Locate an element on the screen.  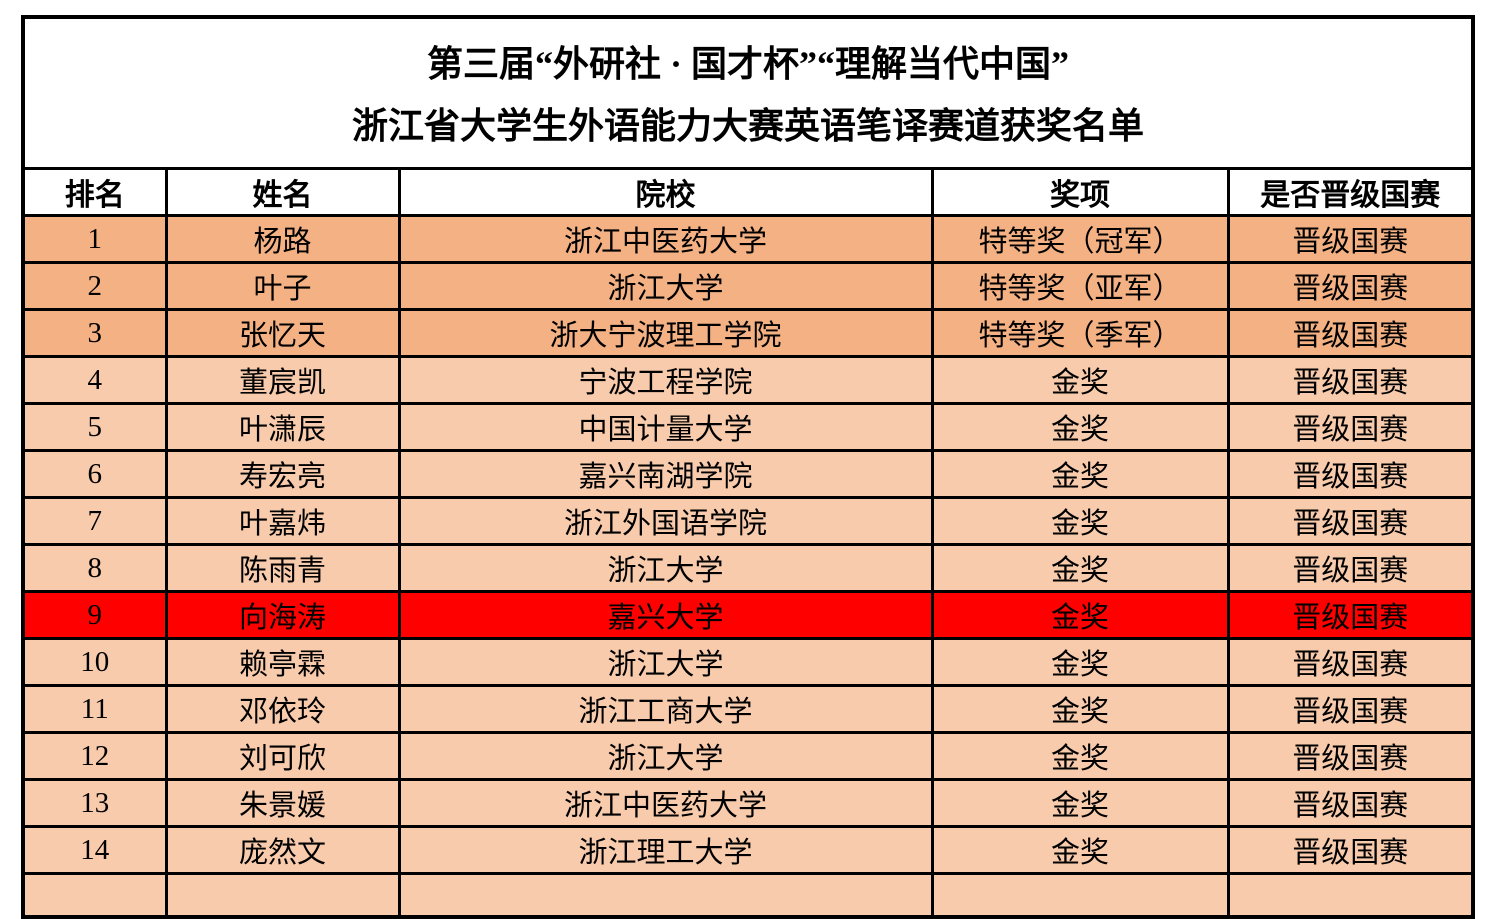
table-row: 5 叶潇辰 中国计量大学 金奖 晋级国赛 is located at coordinates (748, 427).